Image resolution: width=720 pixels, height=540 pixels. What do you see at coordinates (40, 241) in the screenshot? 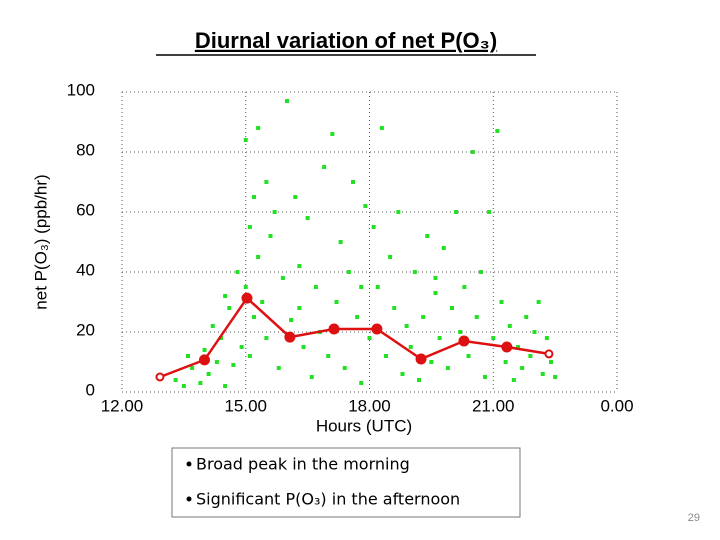
I see `y-axis-label: net P(O₃) (ppb/hr)` at bounding box center [40, 241].